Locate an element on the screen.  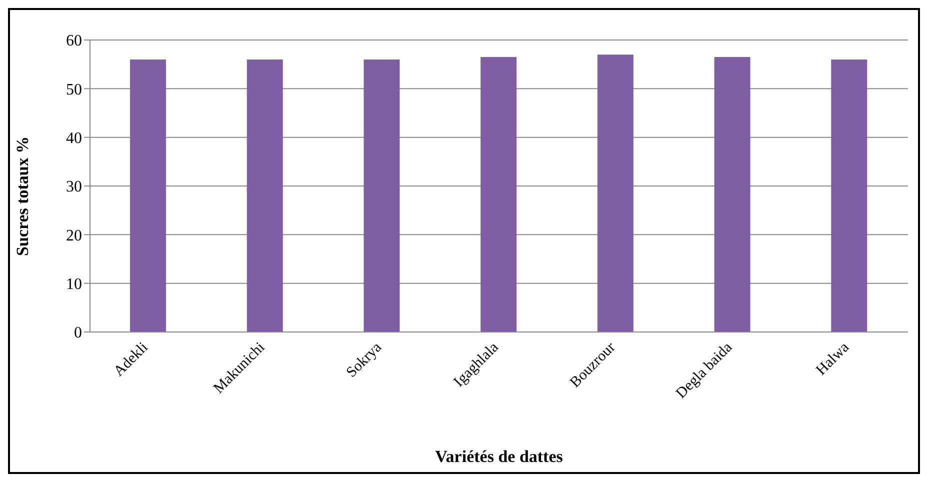
x-axis-title: Variétés de dattes is located at coordinates (499, 456).